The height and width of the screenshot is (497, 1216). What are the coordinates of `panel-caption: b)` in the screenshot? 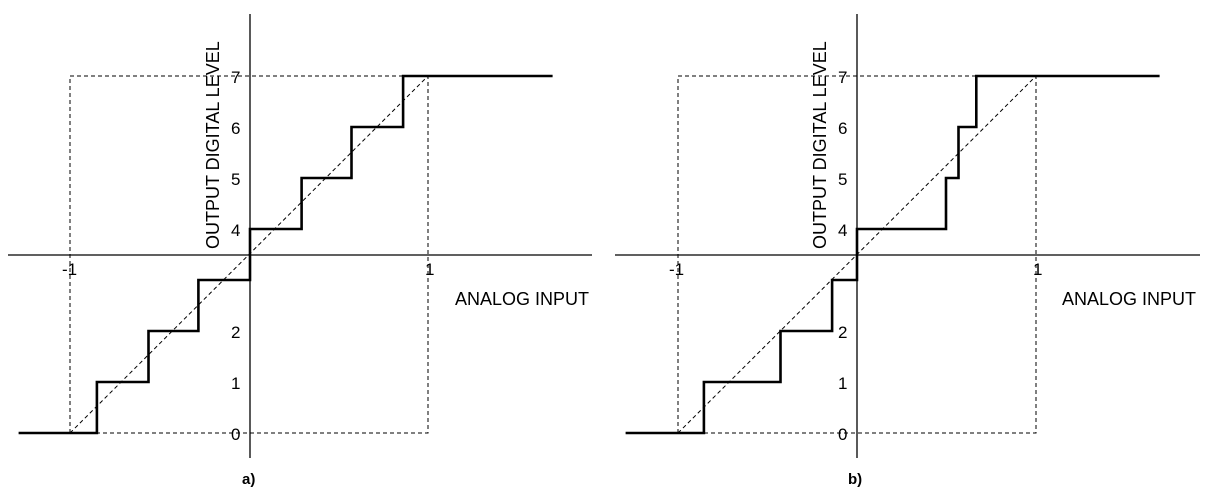 It's located at (855, 479).